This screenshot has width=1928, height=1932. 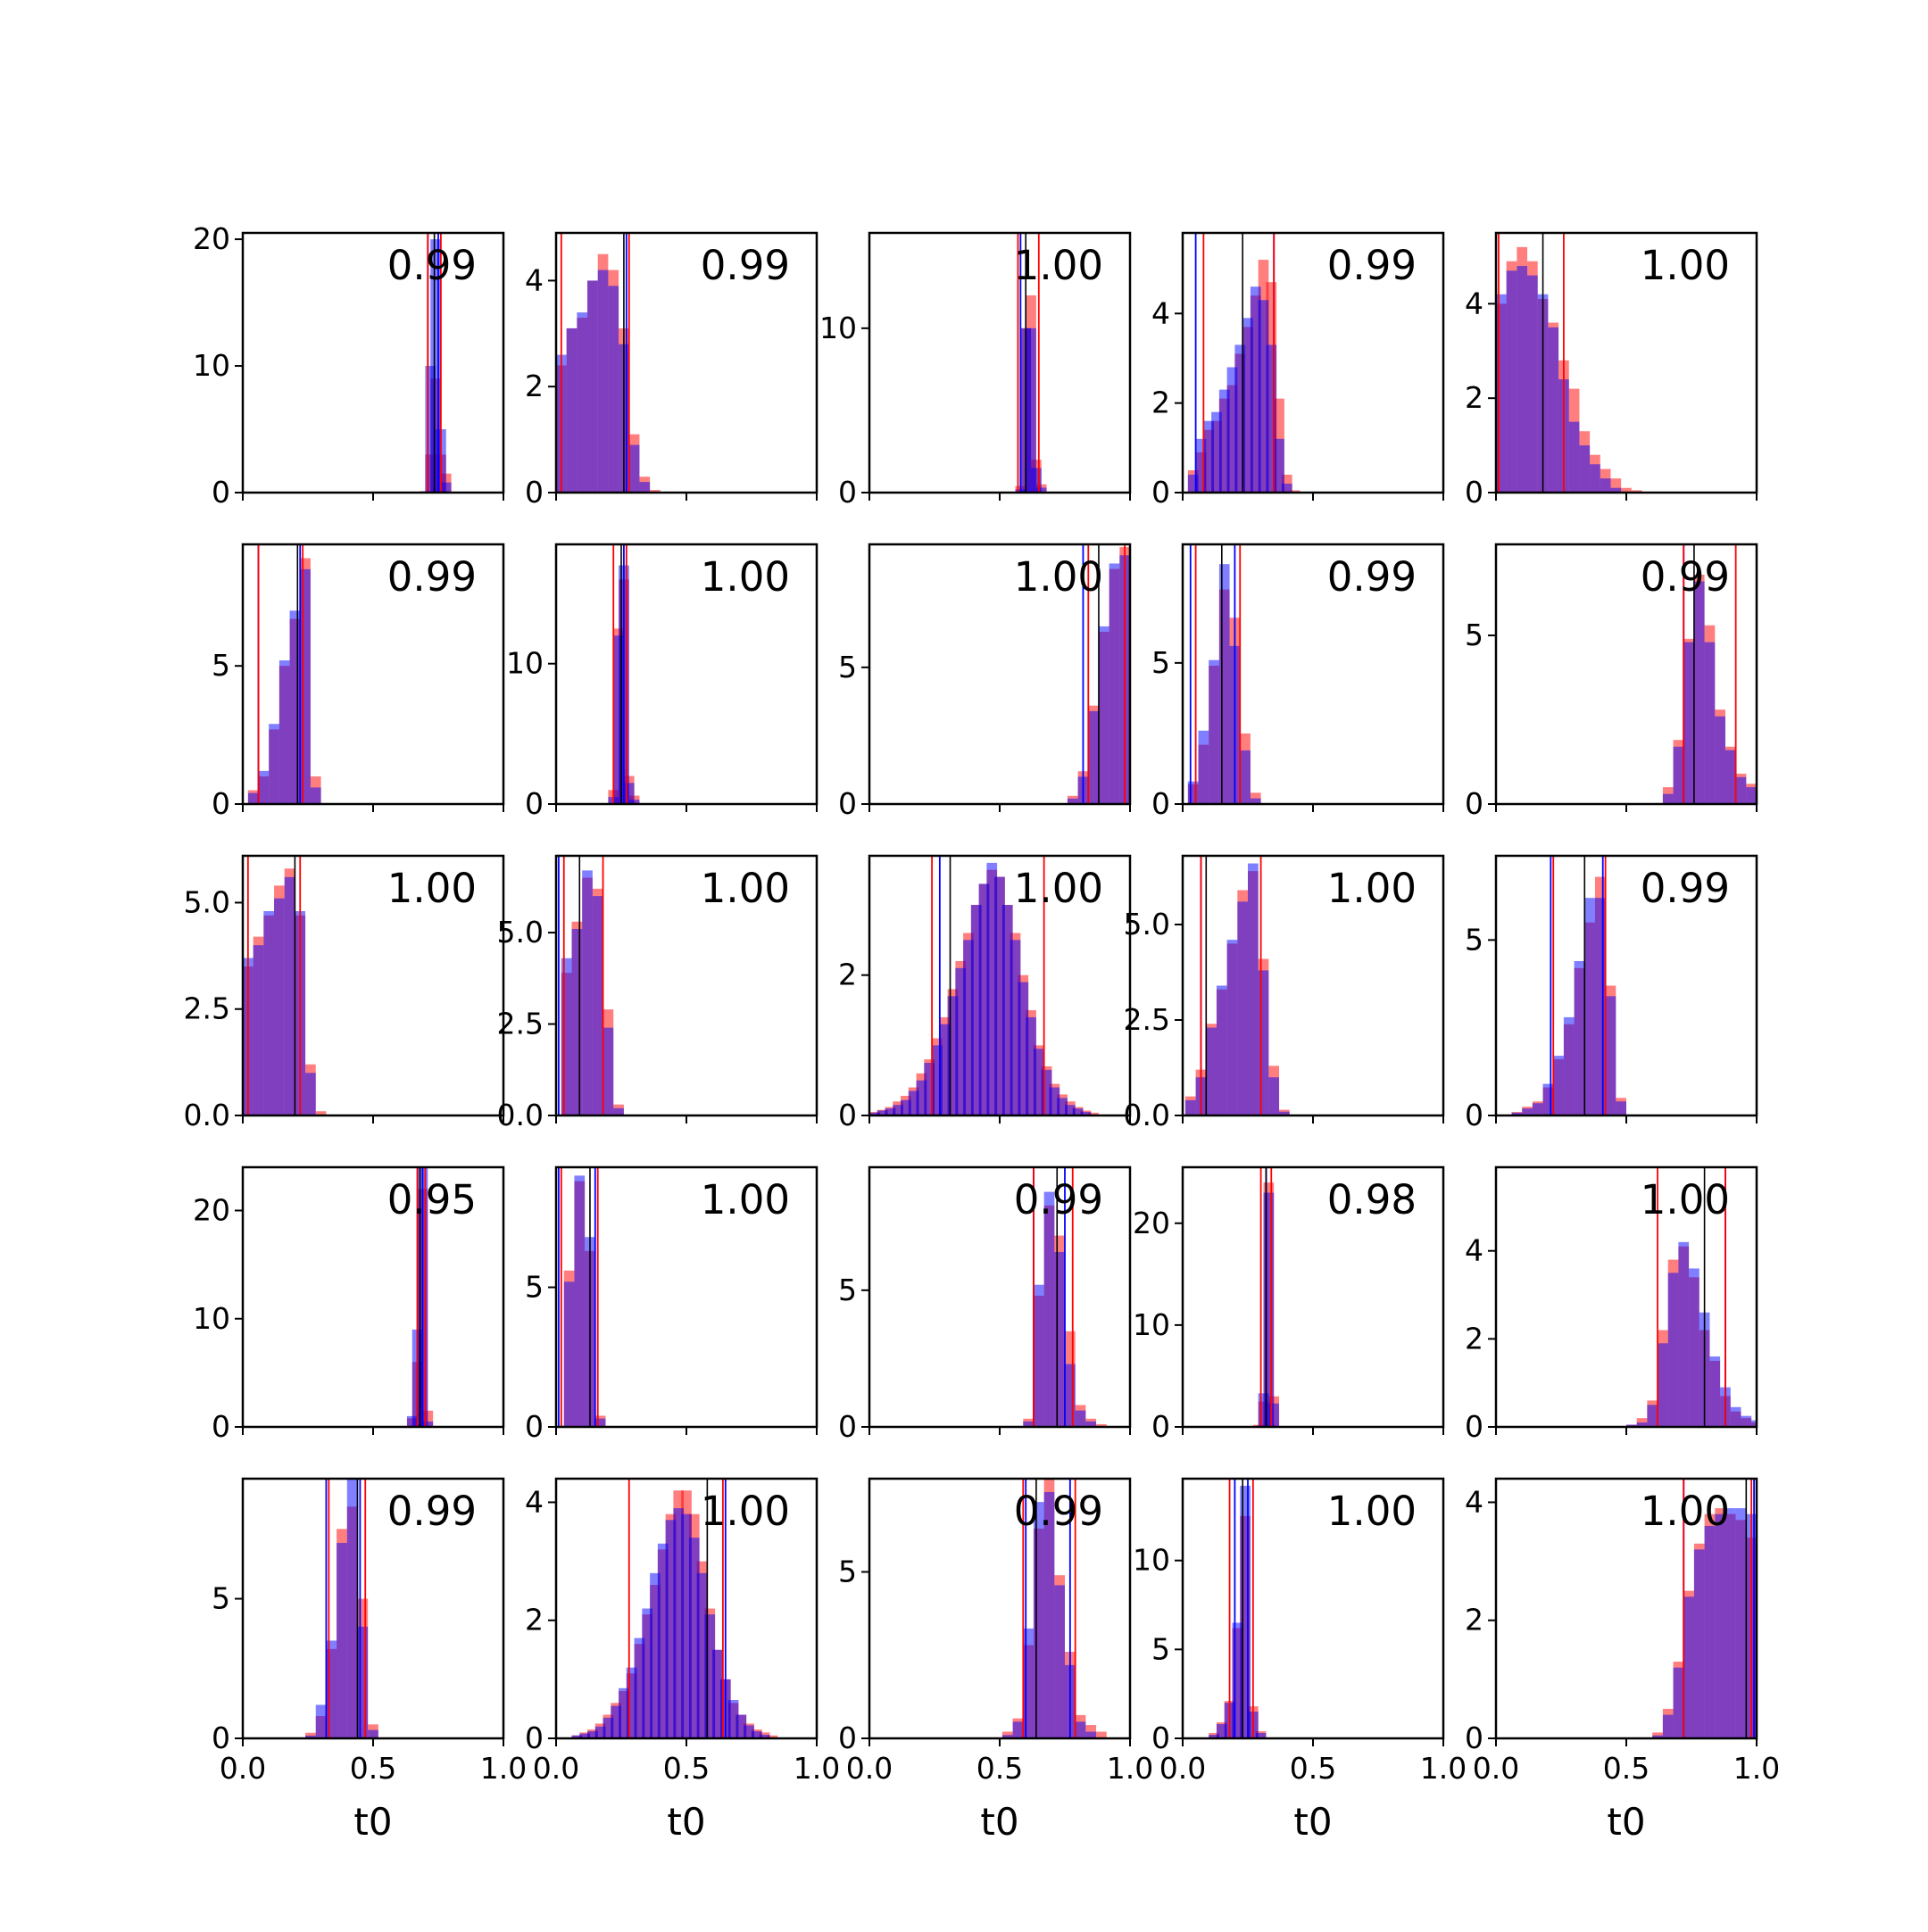 I want to click on subplot-2-4: 050.99, so click(x=1298, y=682).